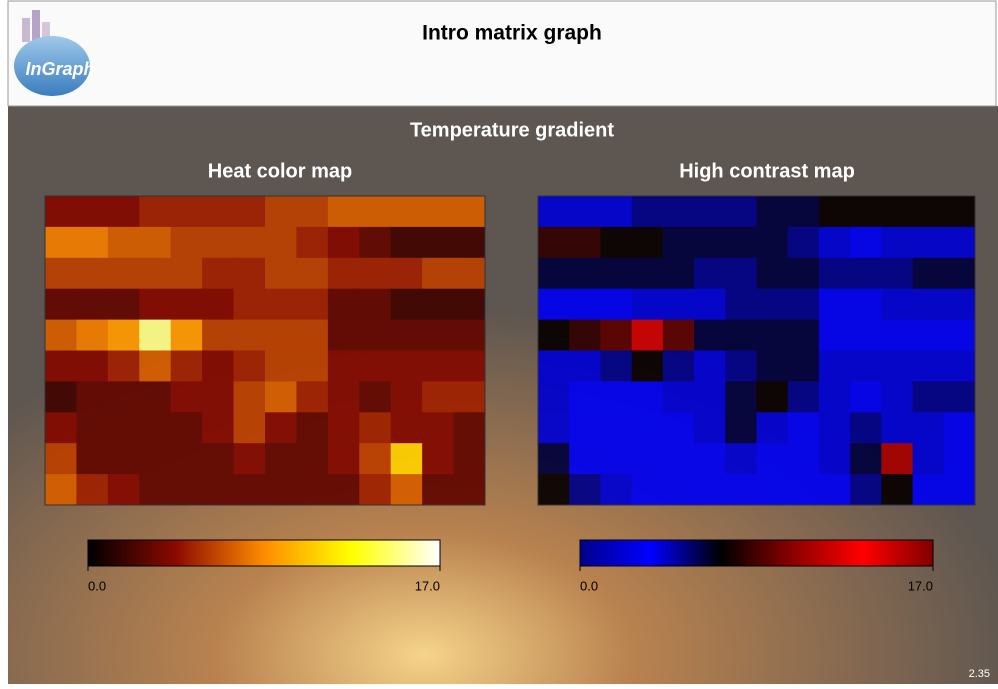 The width and height of the screenshot is (998, 689). Describe the element at coordinates (767, 171) in the screenshot. I see `chart-title: High contrast map` at that location.